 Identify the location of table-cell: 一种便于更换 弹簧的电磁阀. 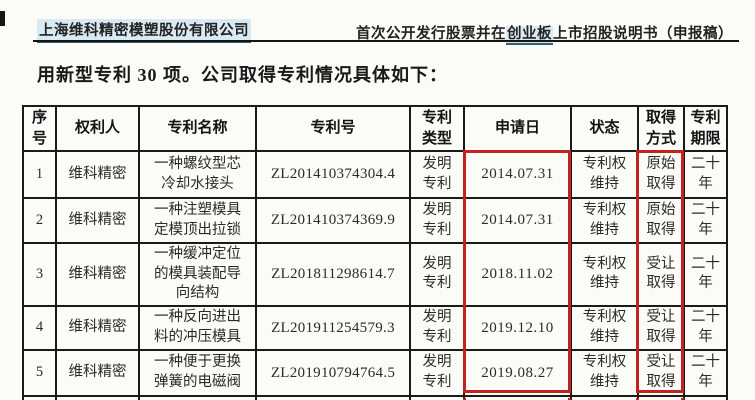
(197, 372).